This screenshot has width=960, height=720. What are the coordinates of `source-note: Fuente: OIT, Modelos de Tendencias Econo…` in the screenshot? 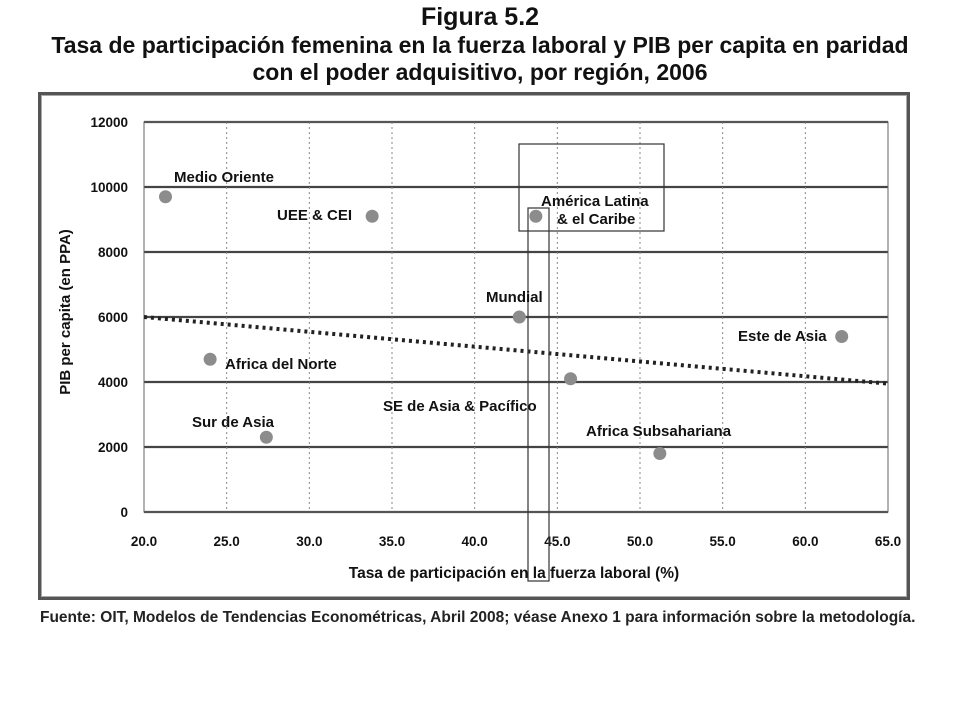 It's located at (478, 617).